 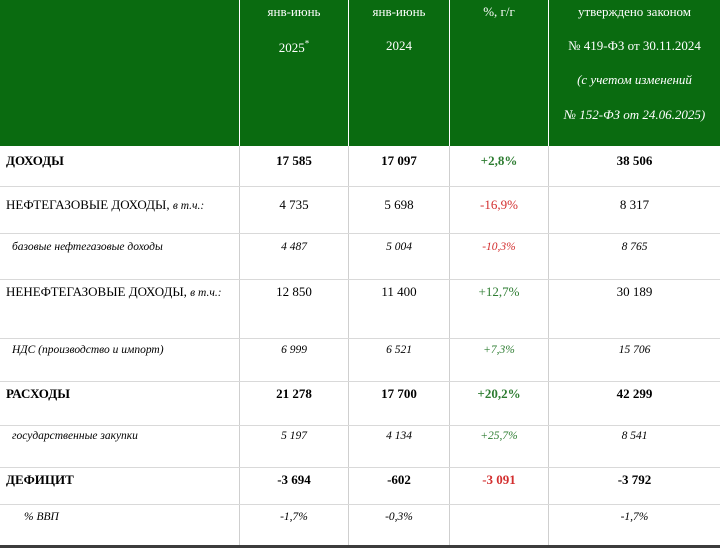 What do you see at coordinates (634, 247) in the screenshot?
I see `cell-law: 8 765` at bounding box center [634, 247].